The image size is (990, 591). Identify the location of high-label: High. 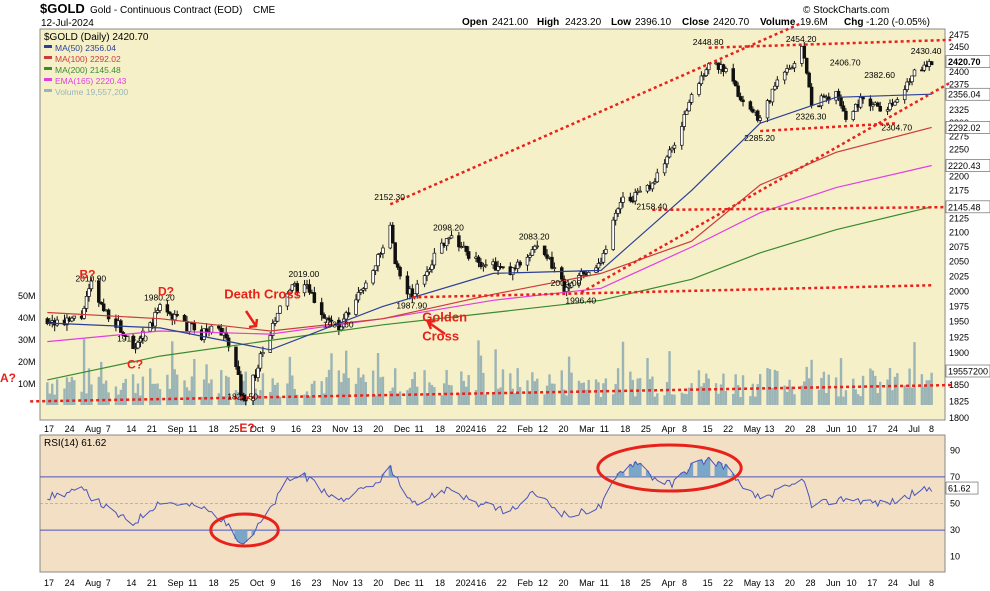
(548, 22).